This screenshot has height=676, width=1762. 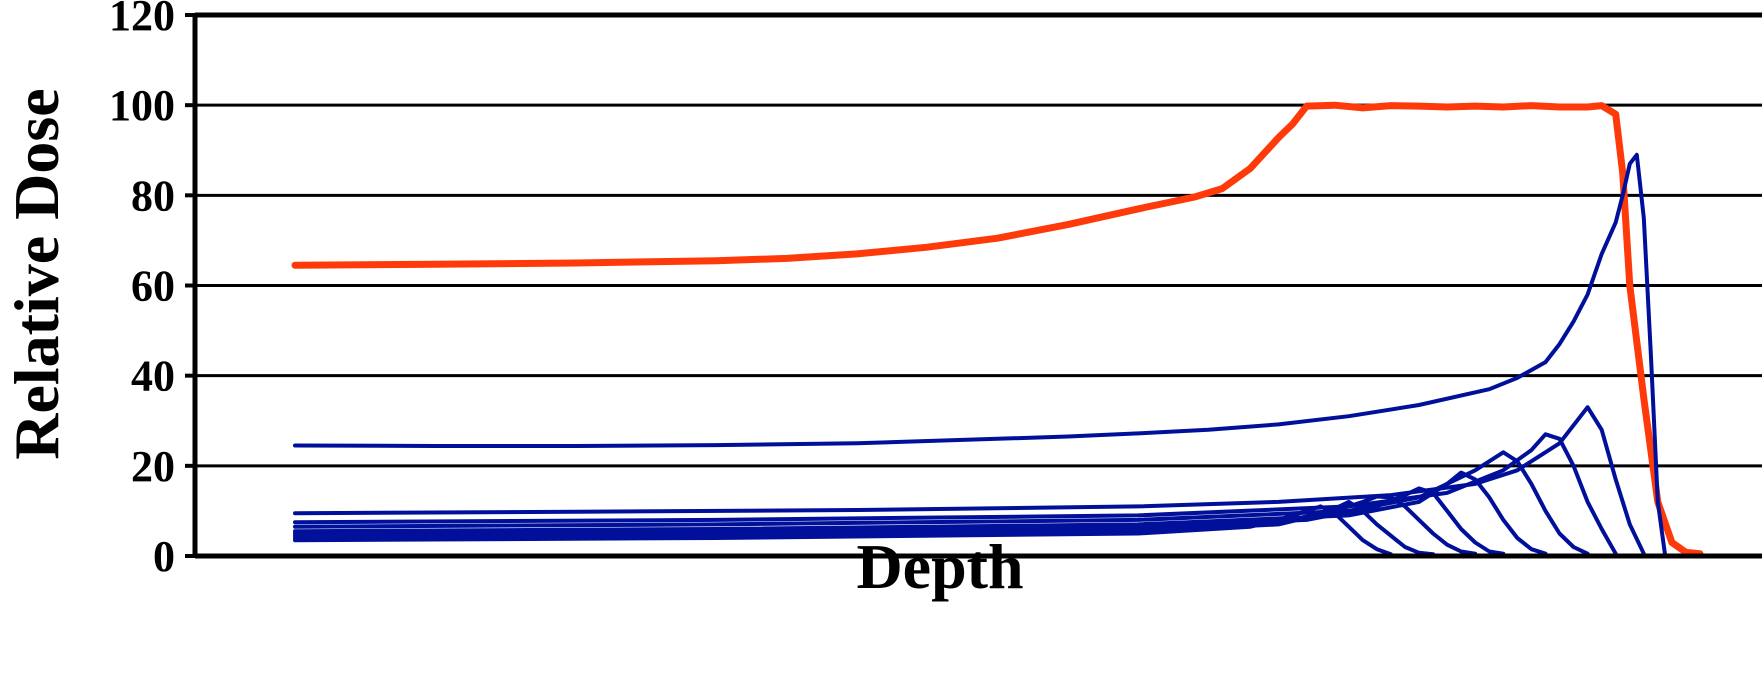 I want to click on y-tick-labels: 0 20 40 60 80 100 120, so click(x=142, y=290).